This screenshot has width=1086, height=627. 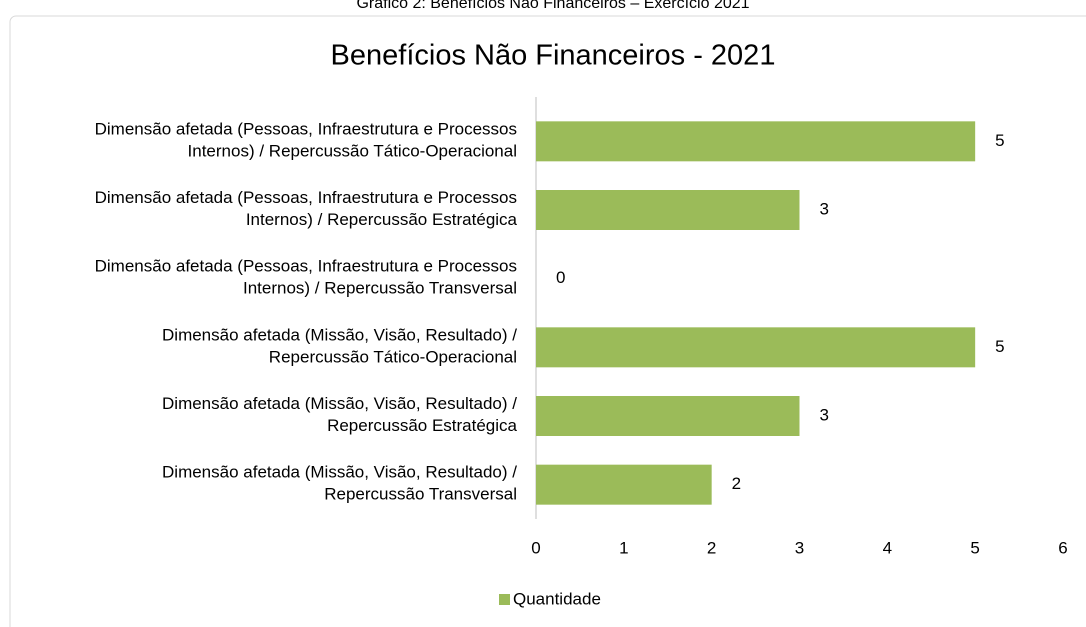 I want to click on x-tick-label: 3, so click(x=799, y=547).